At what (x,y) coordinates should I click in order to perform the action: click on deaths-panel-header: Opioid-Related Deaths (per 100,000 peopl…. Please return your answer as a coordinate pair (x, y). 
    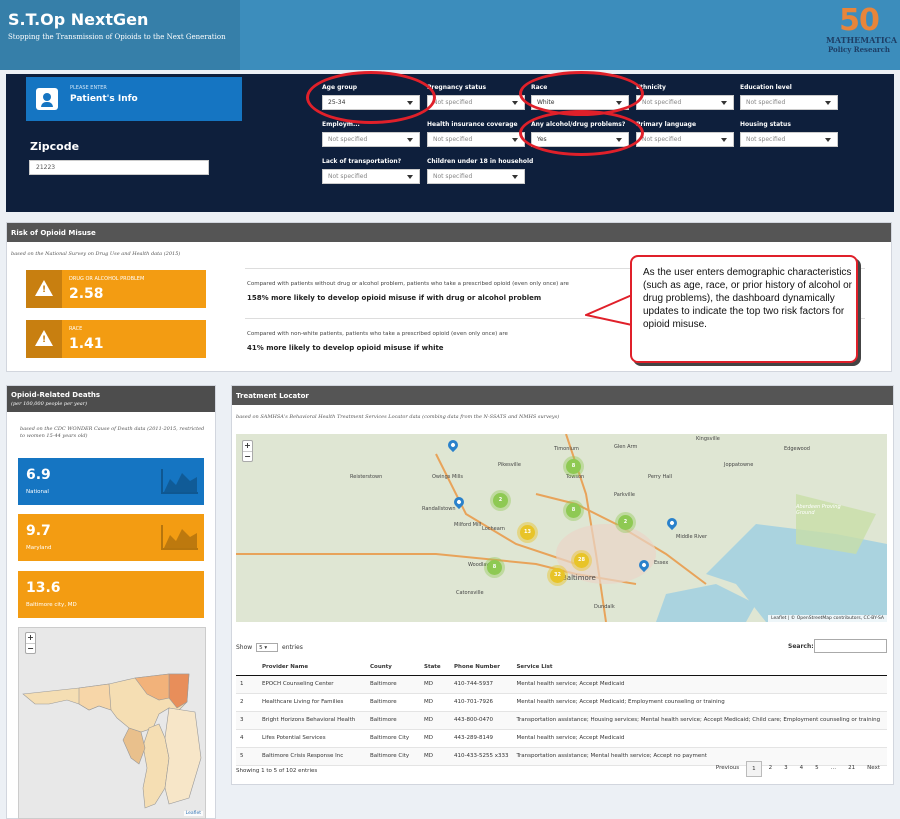
    Looking at the image, I should click on (111, 399).